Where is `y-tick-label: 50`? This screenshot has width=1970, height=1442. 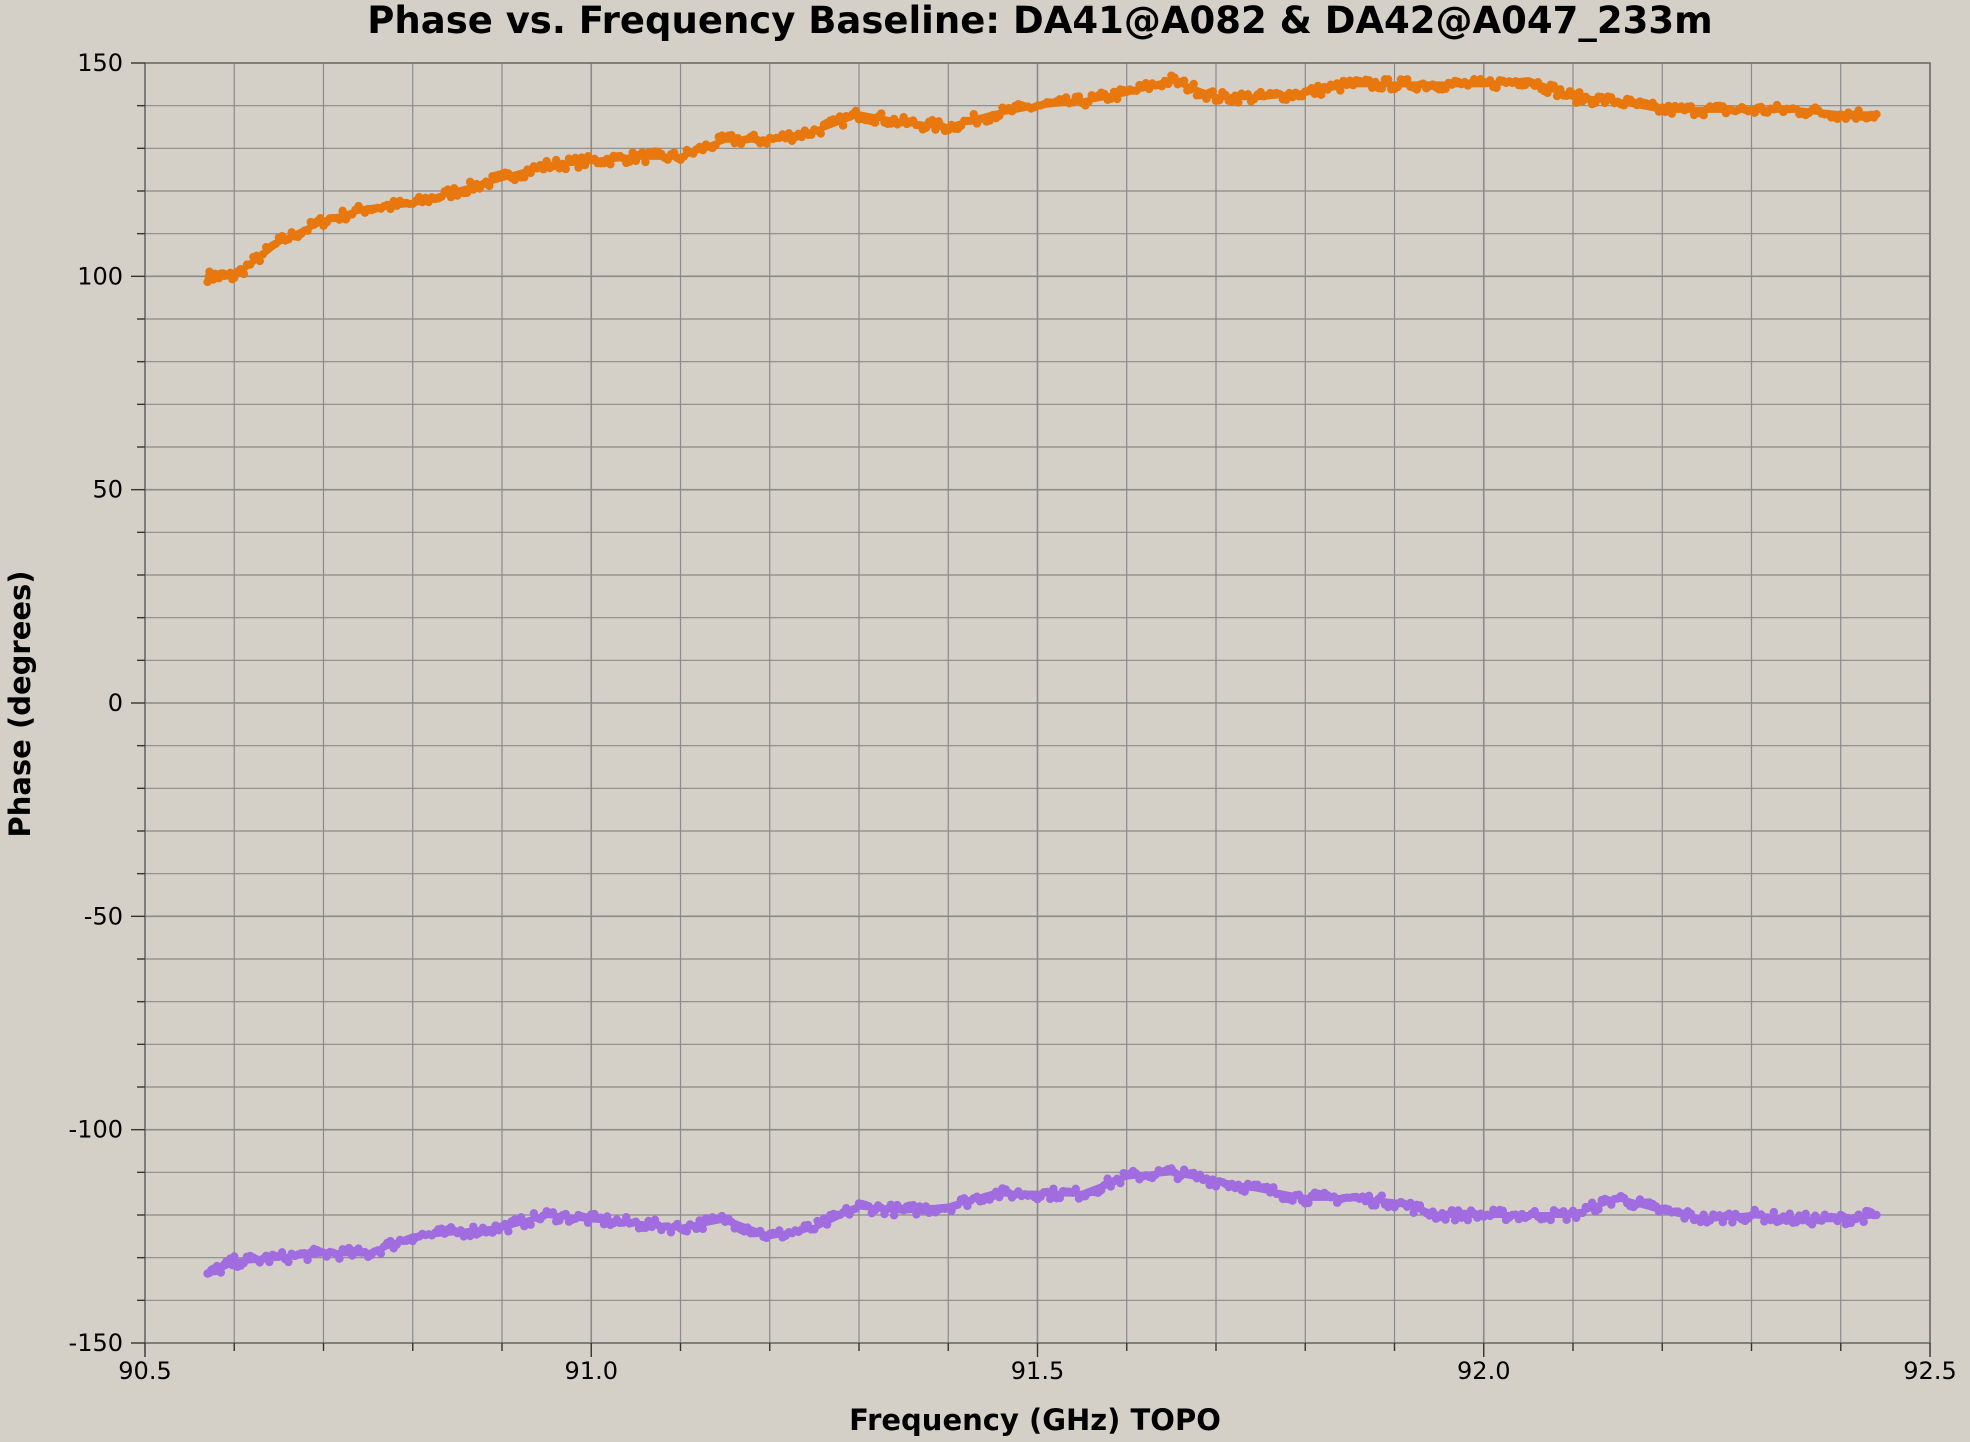
y-tick-label: 50 is located at coordinates (107, 490).